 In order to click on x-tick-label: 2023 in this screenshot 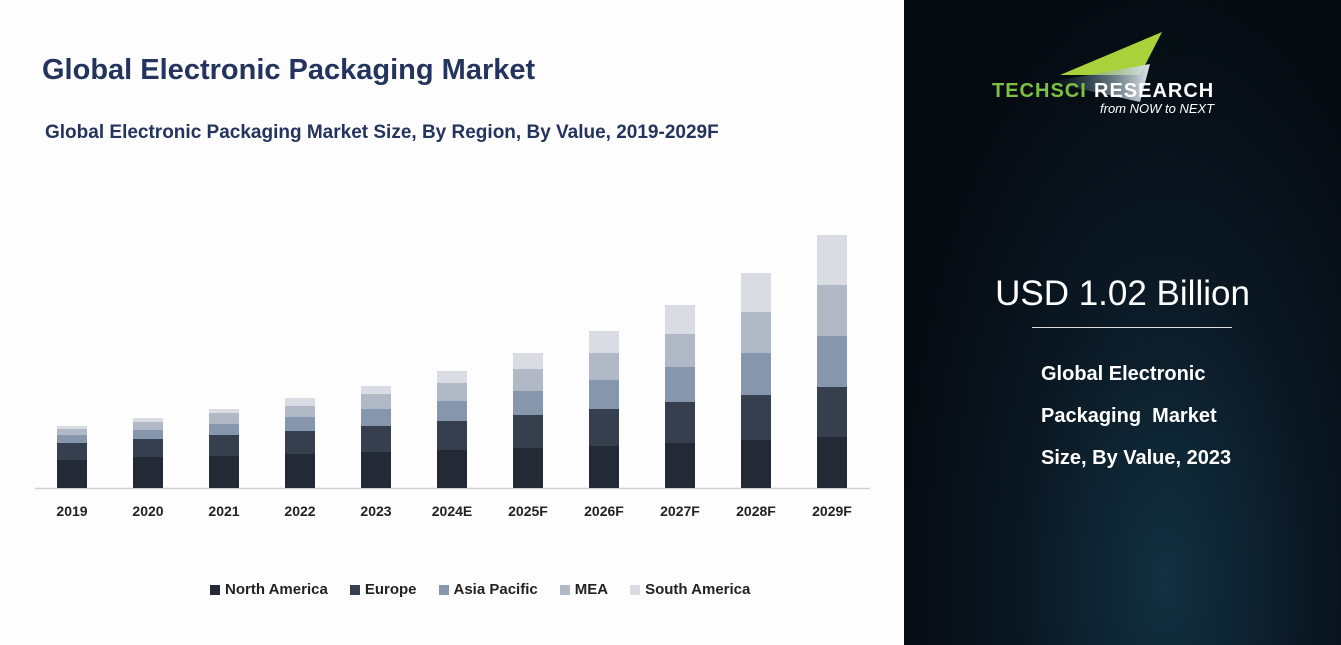, I will do `click(375, 511)`.